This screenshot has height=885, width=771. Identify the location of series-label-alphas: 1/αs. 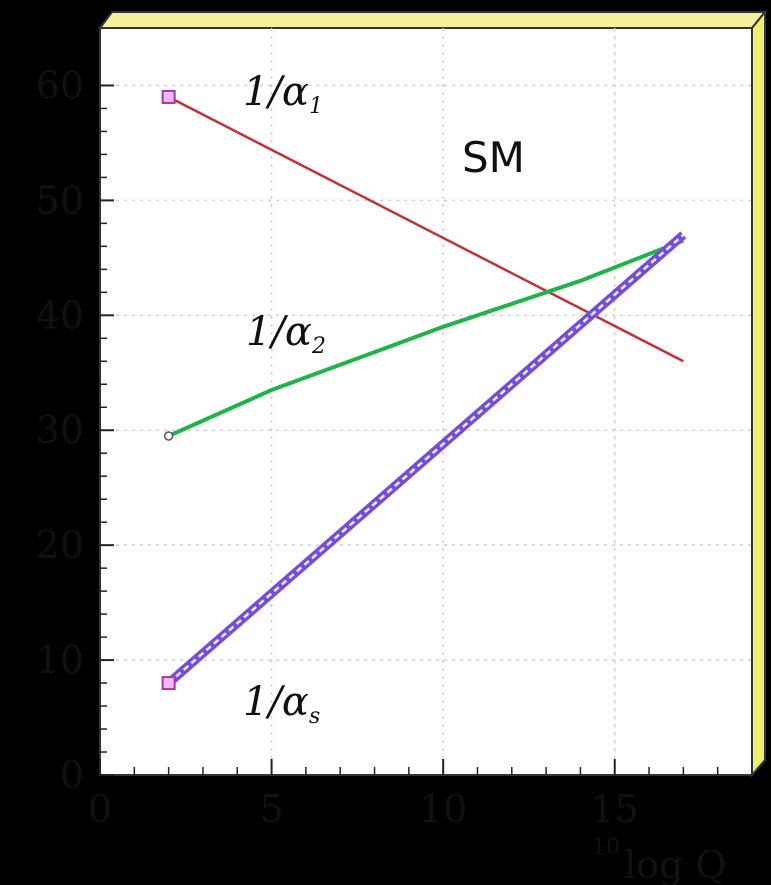
(281, 704).